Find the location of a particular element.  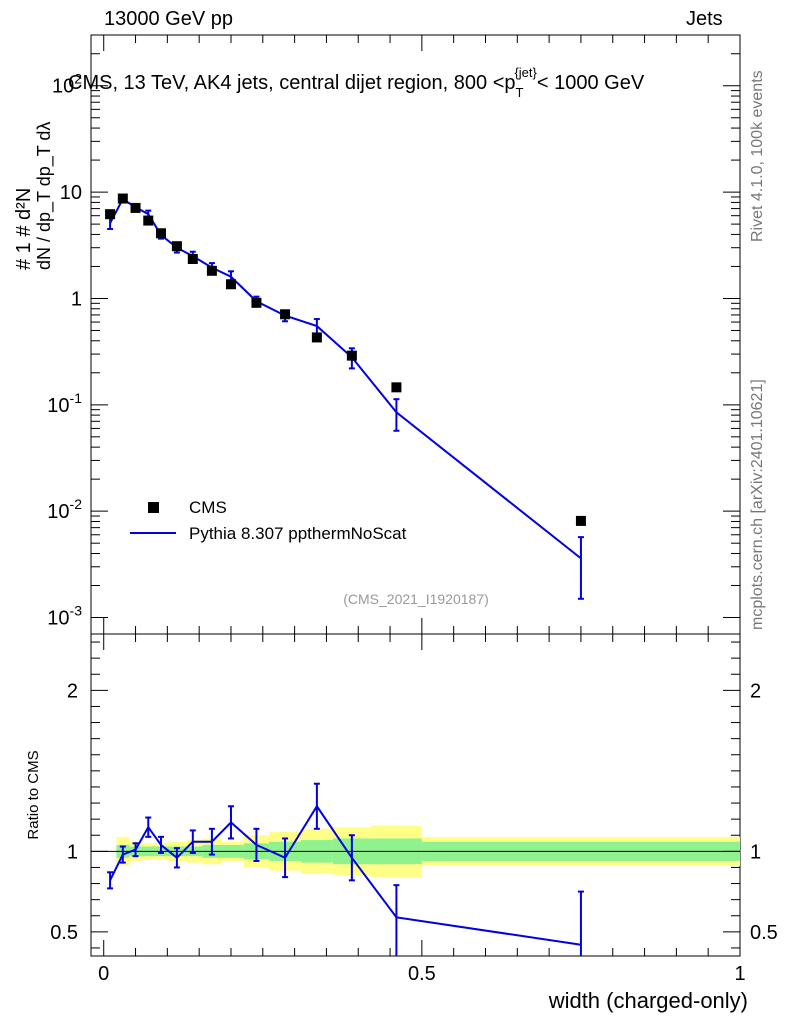

y-tick-label: 10⁻³ is located at coordinates (64, 616).